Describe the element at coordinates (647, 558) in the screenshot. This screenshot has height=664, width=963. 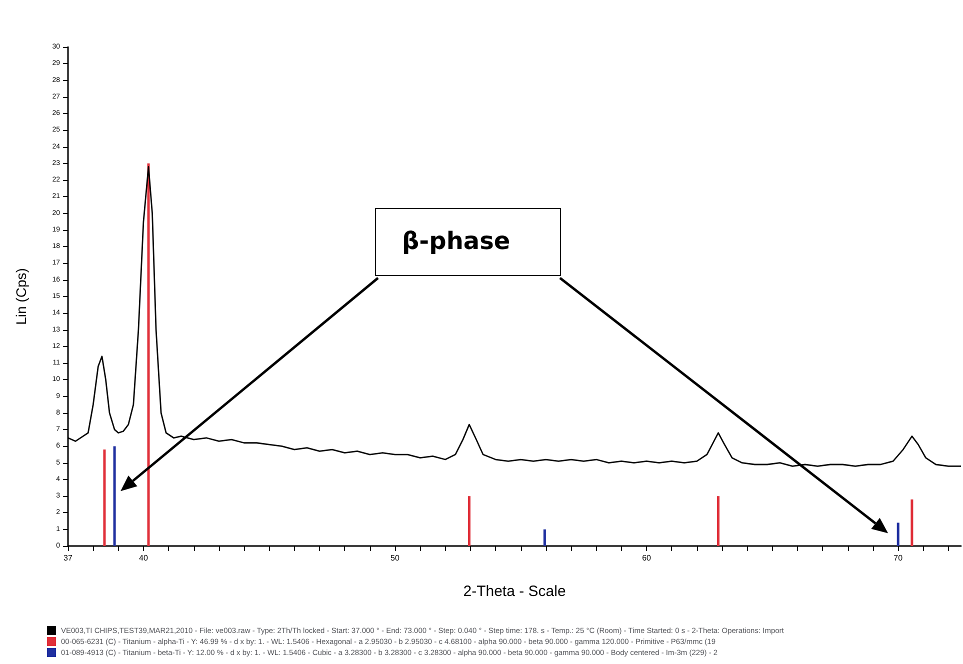
I see `x-tick-label: 60` at that location.